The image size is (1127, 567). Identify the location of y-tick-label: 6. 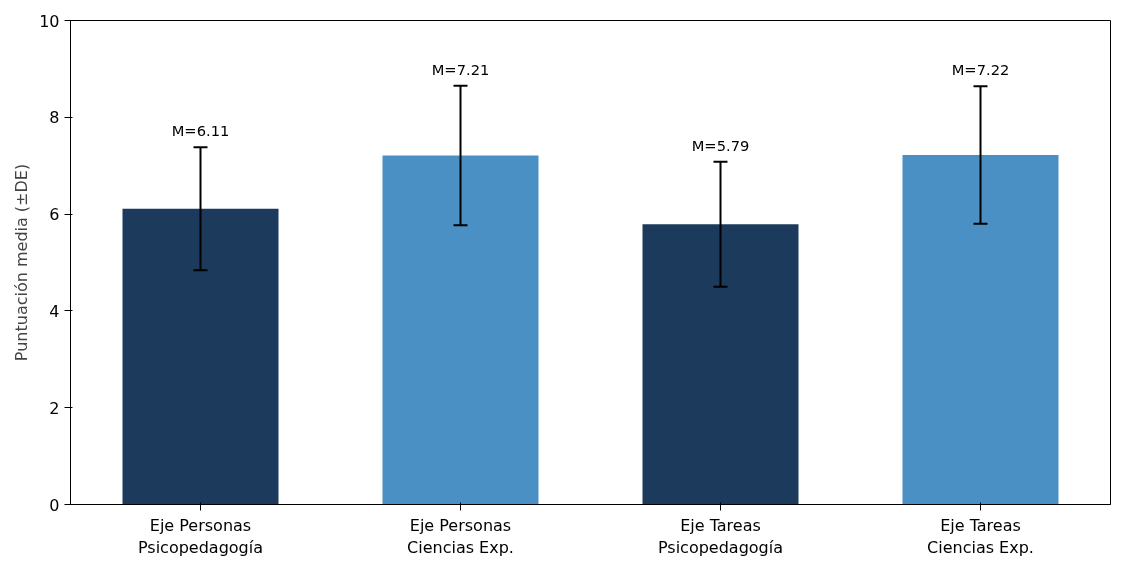
(54, 215).